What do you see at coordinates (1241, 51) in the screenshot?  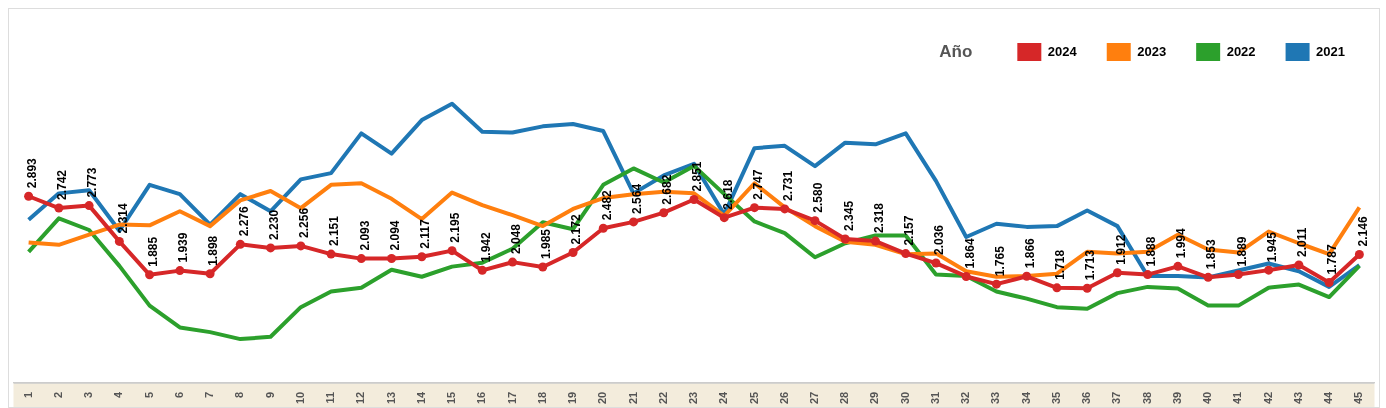 I see `legend-label: 2022` at bounding box center [1241, 51].